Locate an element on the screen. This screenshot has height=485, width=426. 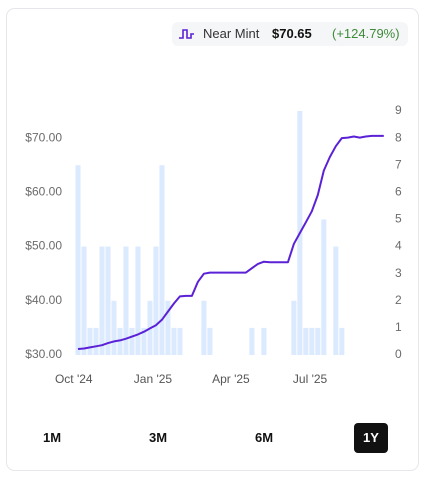
y2-tick-label: 2 is located at coordinates (398, 300).